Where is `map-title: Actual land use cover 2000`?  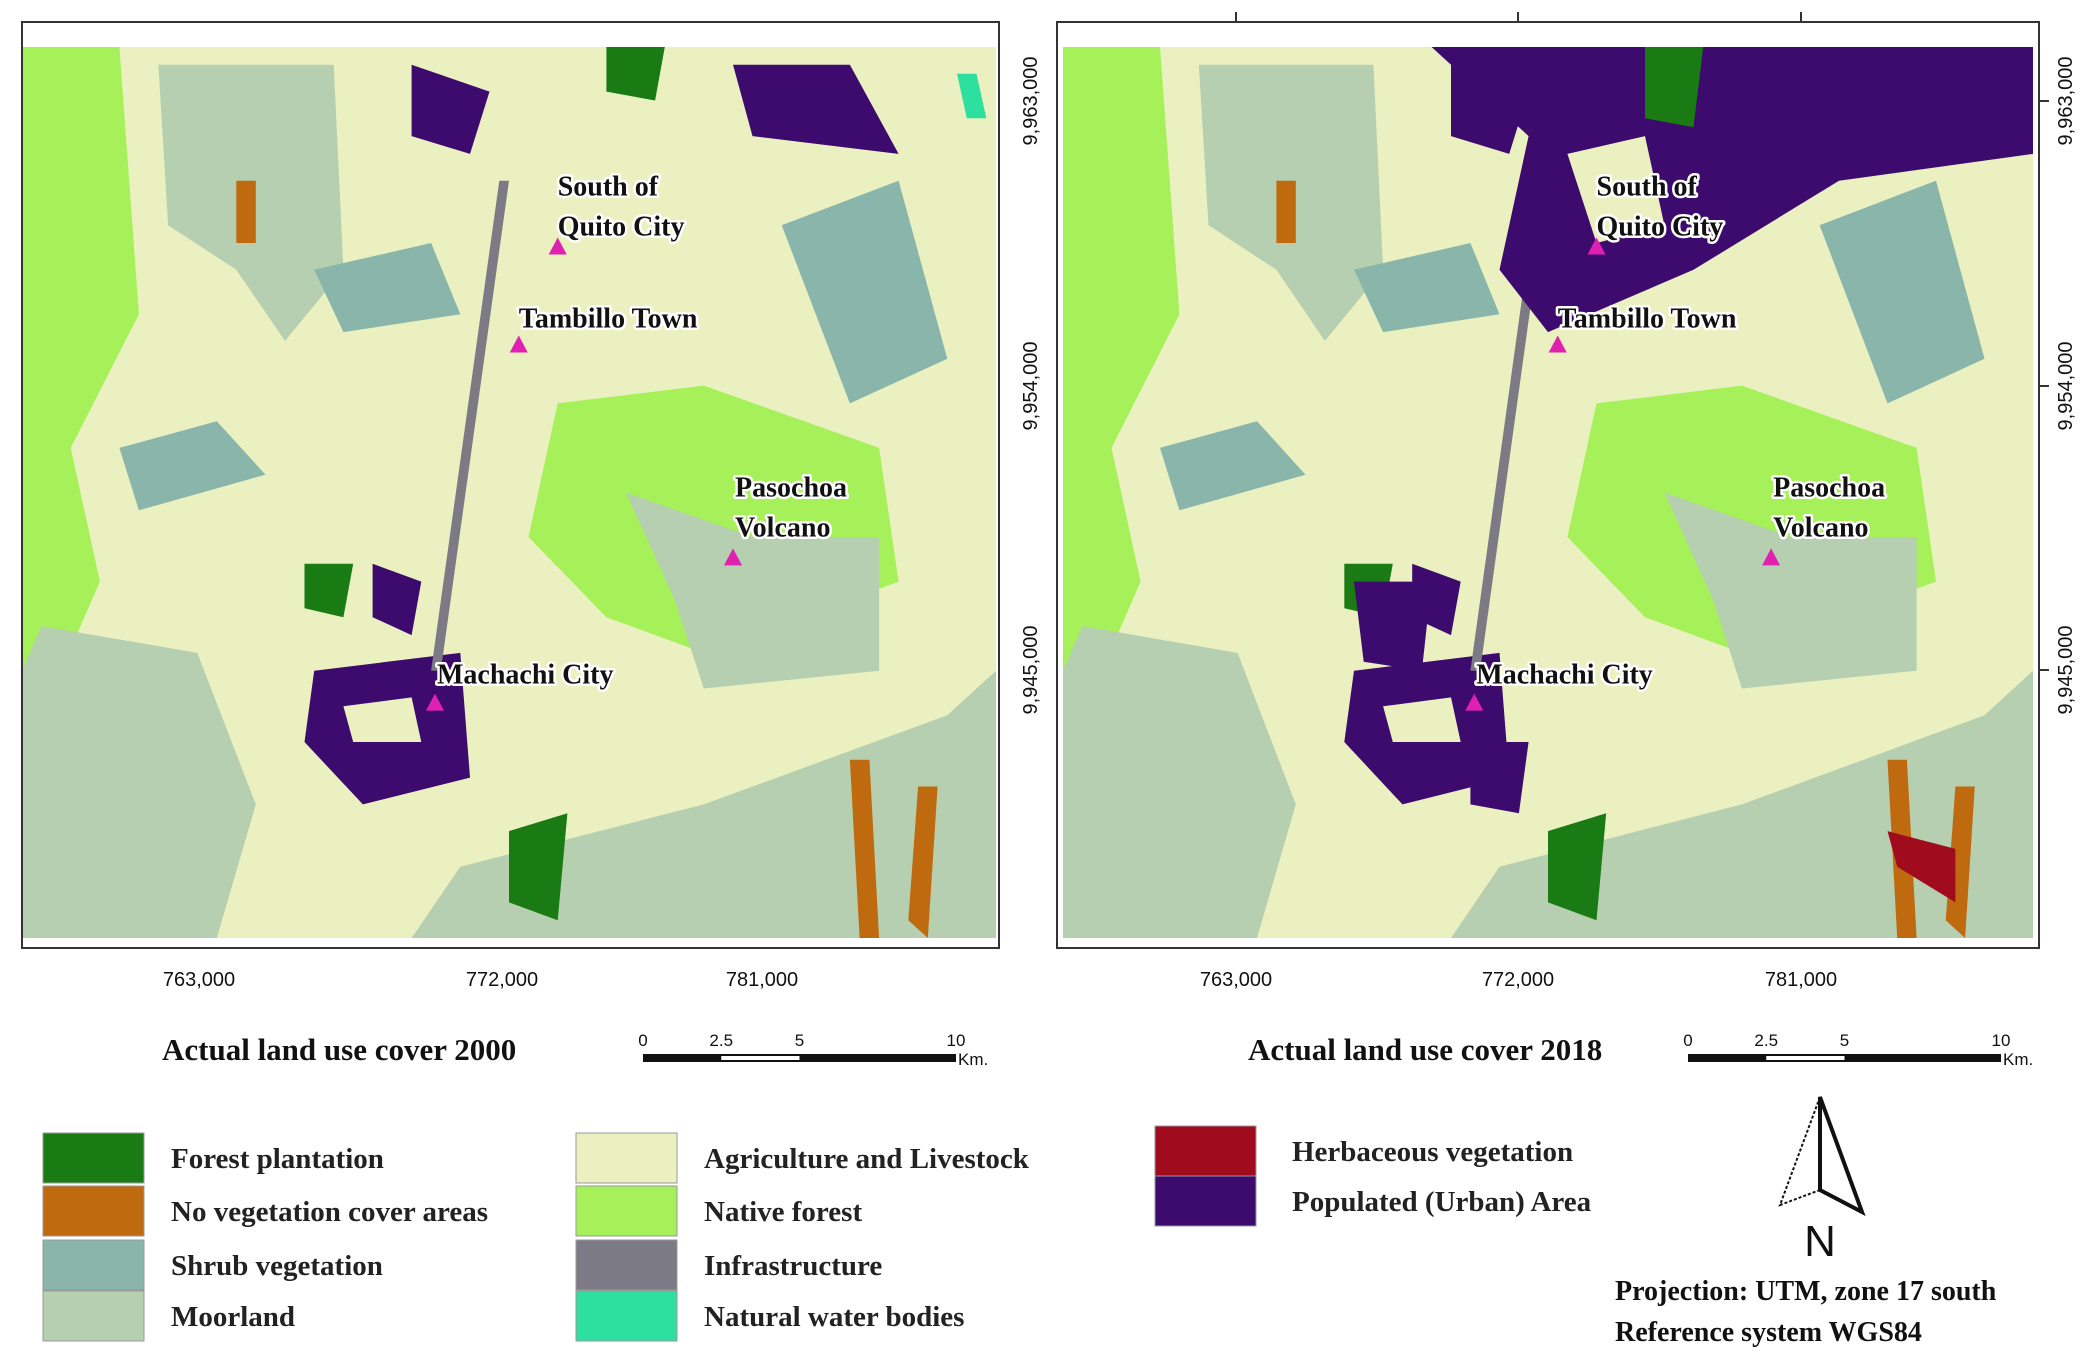 map-title: Actual land use cover 2000 is located at coordinates (339, 1049).